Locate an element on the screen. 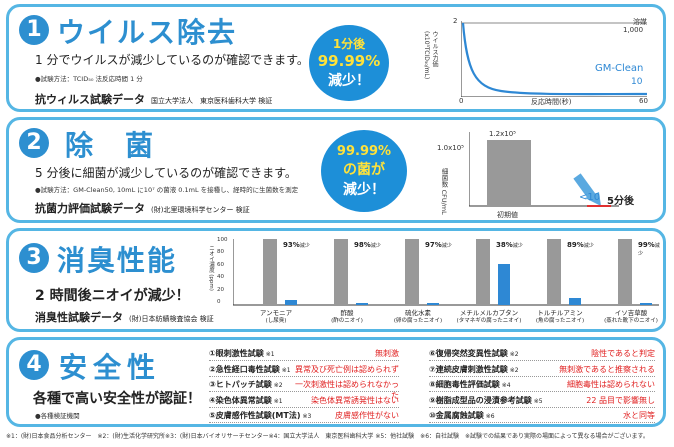 This screenshot has height=447, width=674. test-ref: ※6 is located at coordinates (490, 416).